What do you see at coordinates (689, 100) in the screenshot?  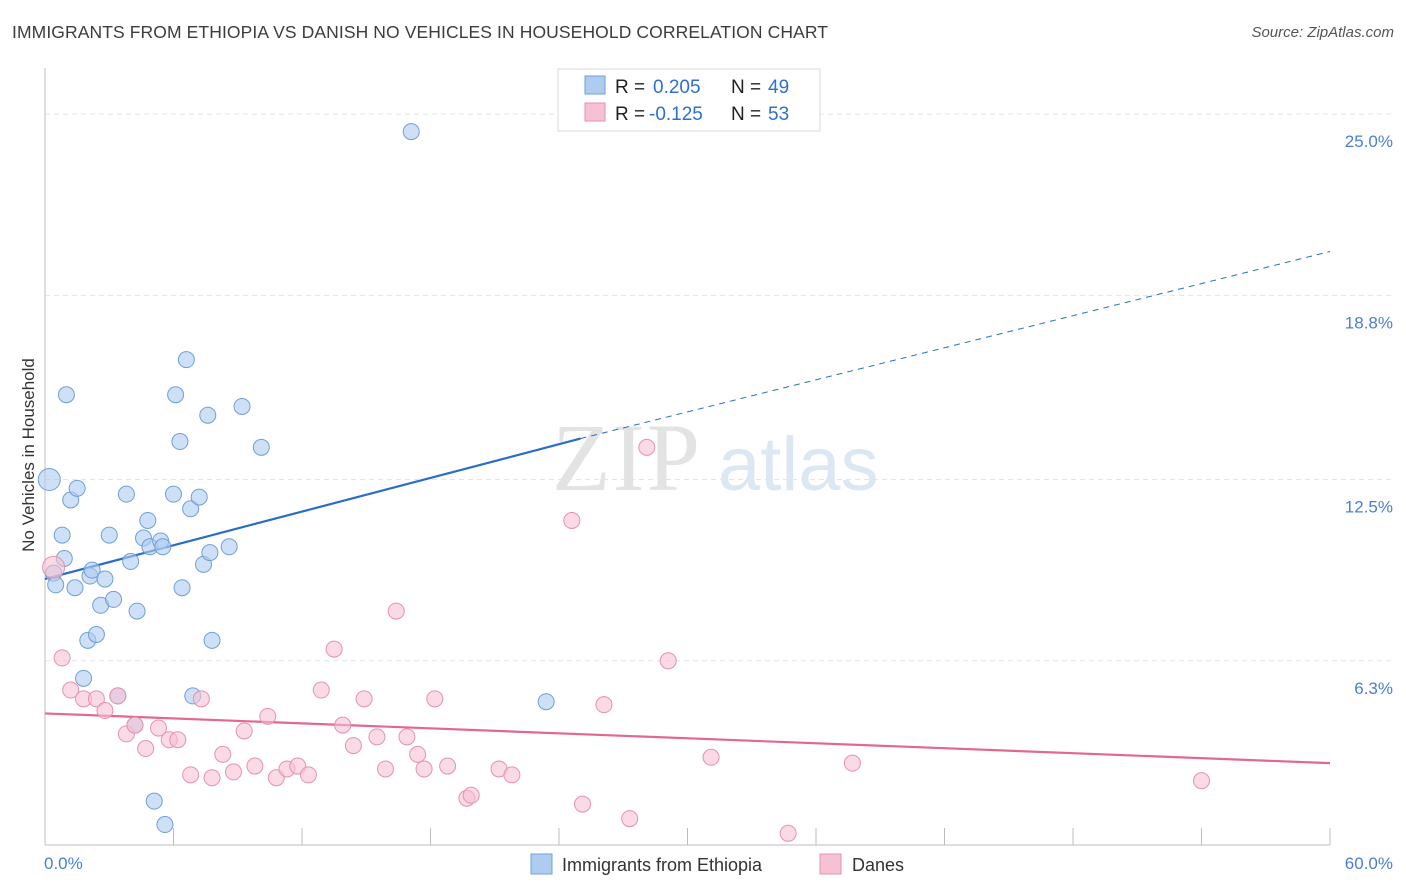 I see `correlation-legend: R = 0.205 N = 49 R = -0.125 N = 53` at bounding box center [689, 100].